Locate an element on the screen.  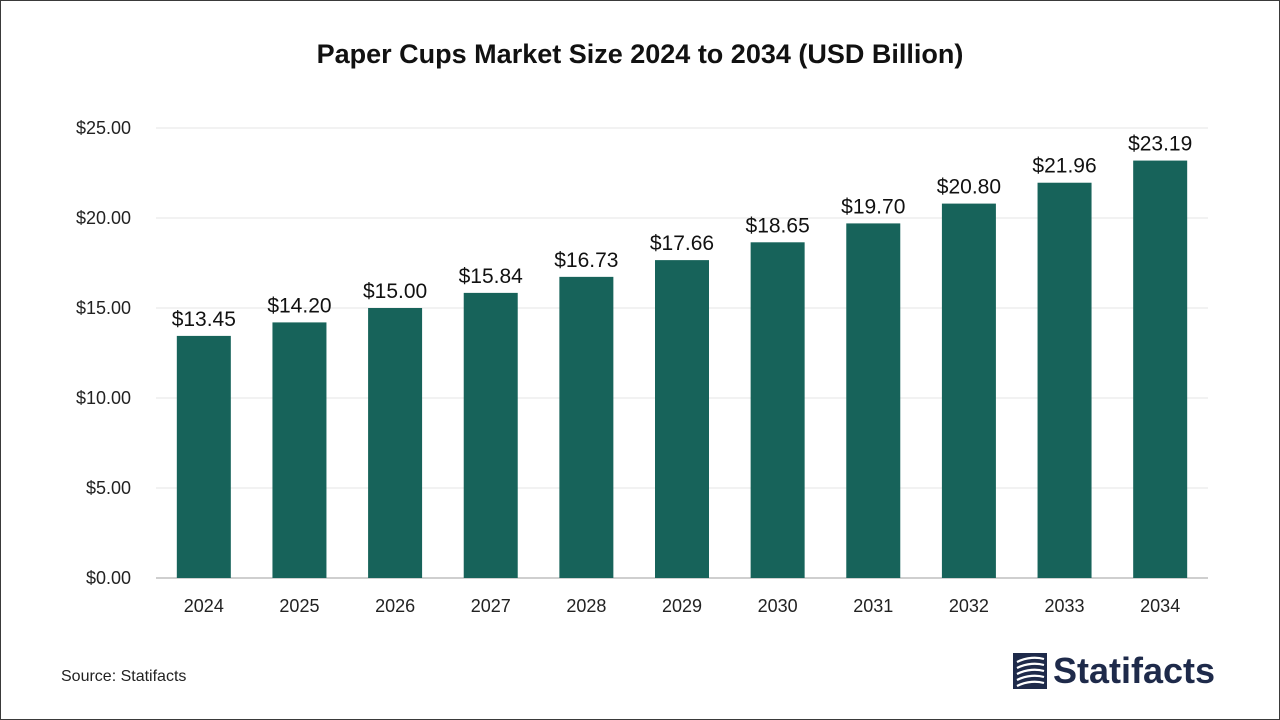
source-note: Source: Statifacts is located at coordinates (124, 676).